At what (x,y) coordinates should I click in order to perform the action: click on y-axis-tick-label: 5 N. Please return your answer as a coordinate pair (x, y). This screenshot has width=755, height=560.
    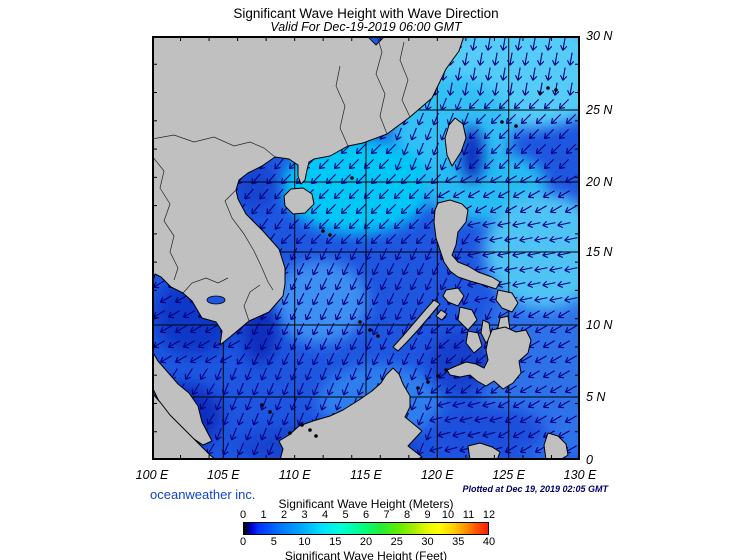
    Looking at the image, I should click on (596, 397).